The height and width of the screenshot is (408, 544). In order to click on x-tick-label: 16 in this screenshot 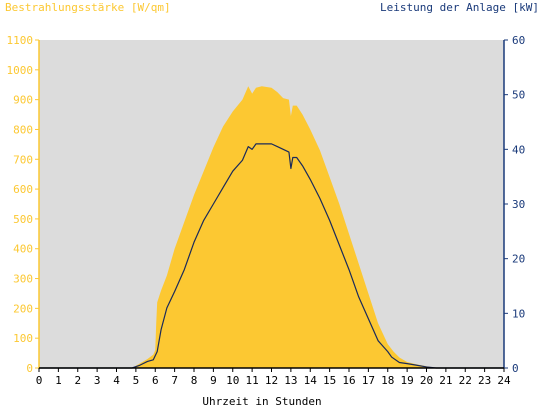, I will do `click(348, 380)`.